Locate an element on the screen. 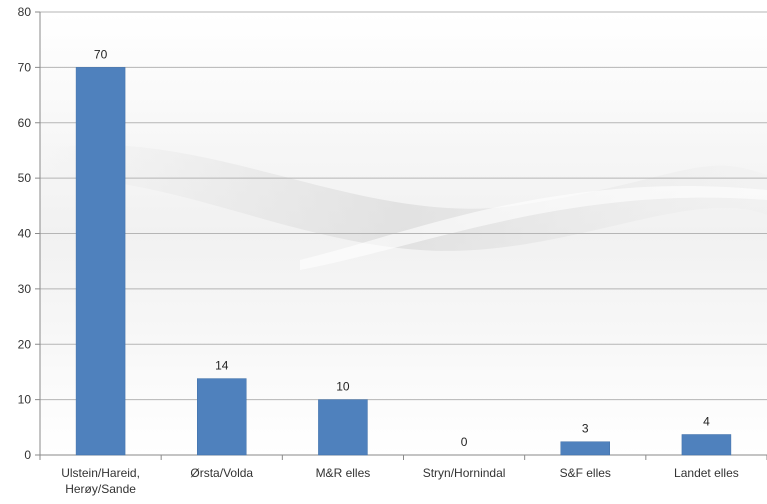  data-label: 0 is located at coordinates (464, 442).